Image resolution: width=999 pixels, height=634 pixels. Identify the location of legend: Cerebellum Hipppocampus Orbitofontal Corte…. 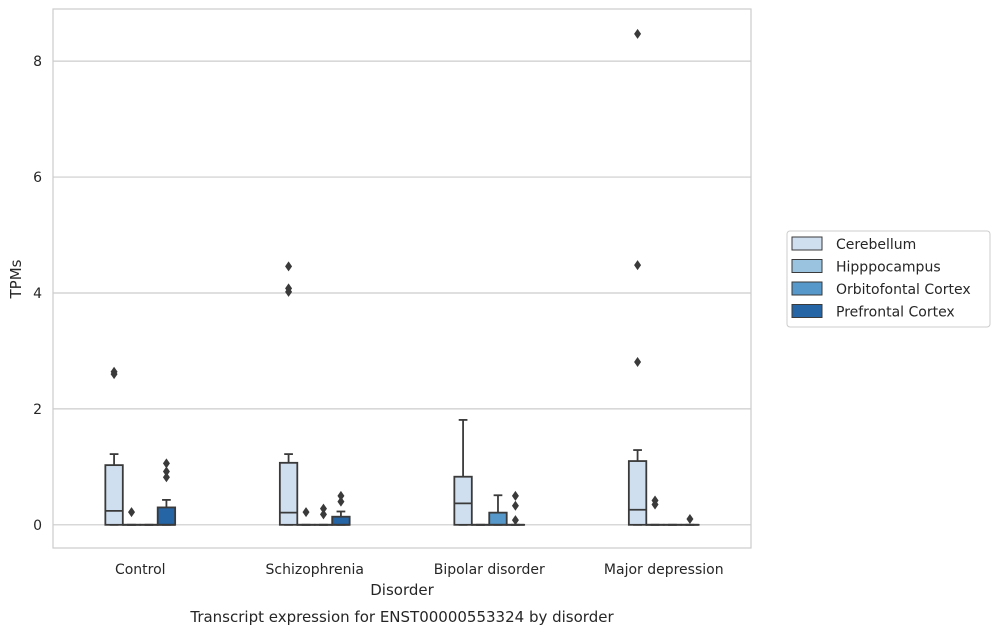
(888, 279).